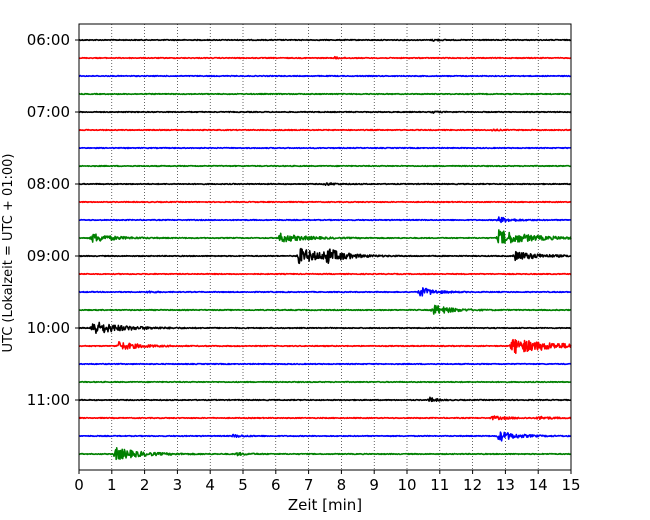 The width and height of the screenshot is (650, 520). What do you see at coordinates (48, 256) in the screenshot?
I see `y-tick-label: 09:00` at bounding box center [48, 256].